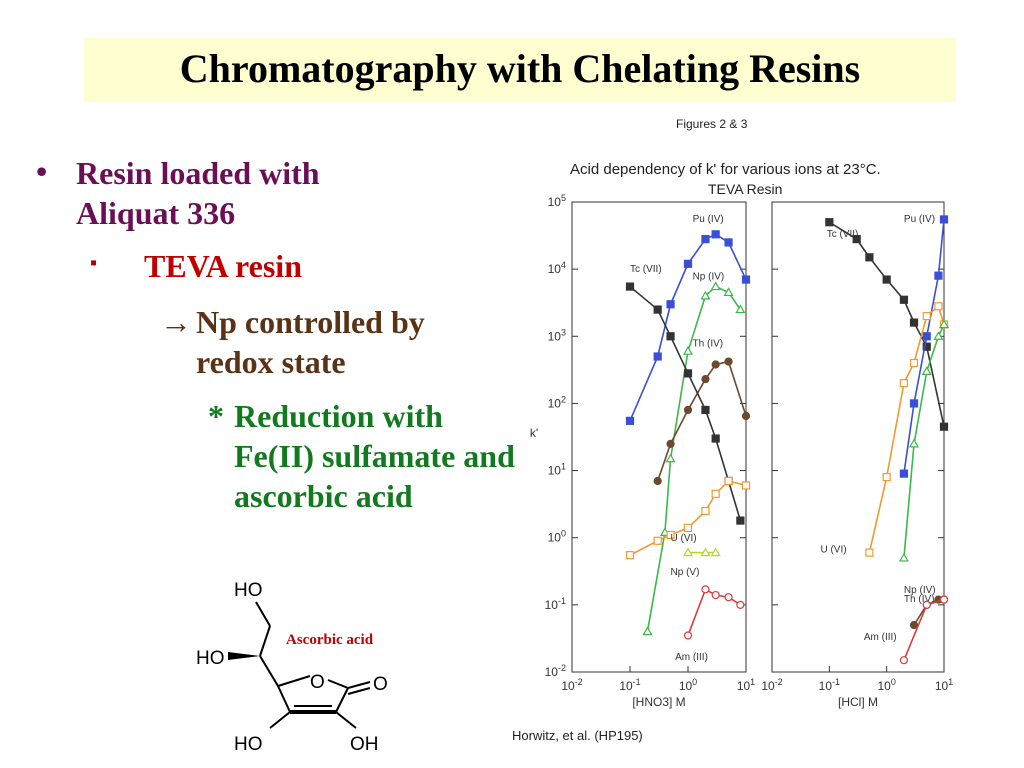  I want to click on y-tick-label: 10⁰, so click(557, 537).